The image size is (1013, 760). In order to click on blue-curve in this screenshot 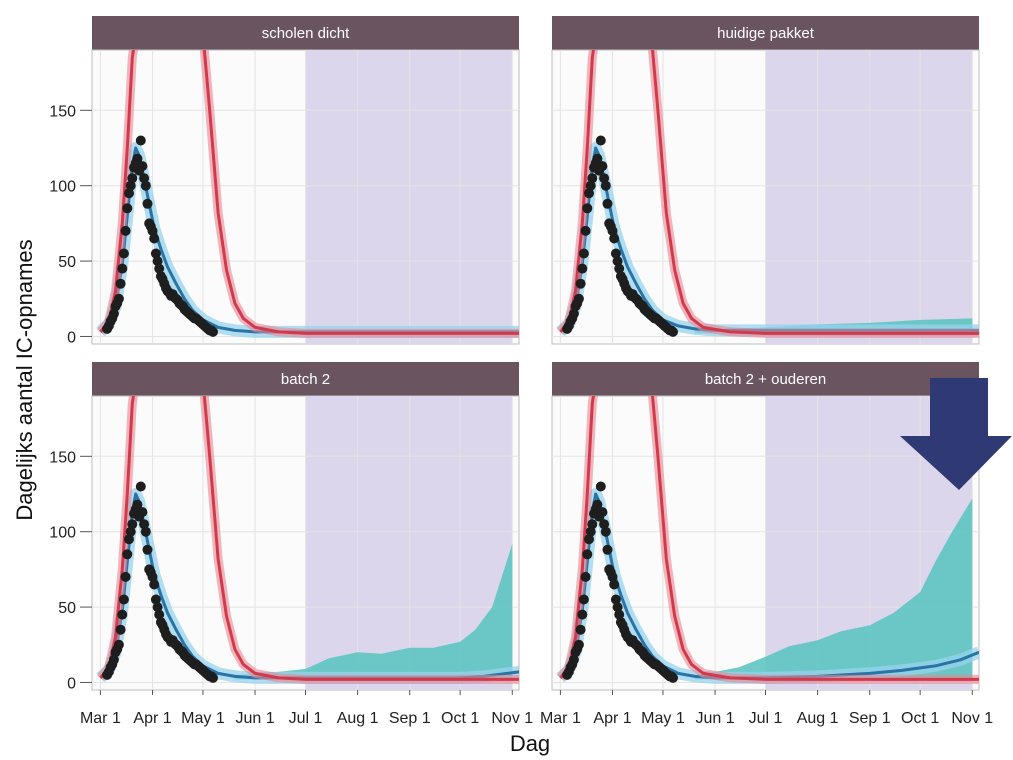, I will do `click(769, 586)`.